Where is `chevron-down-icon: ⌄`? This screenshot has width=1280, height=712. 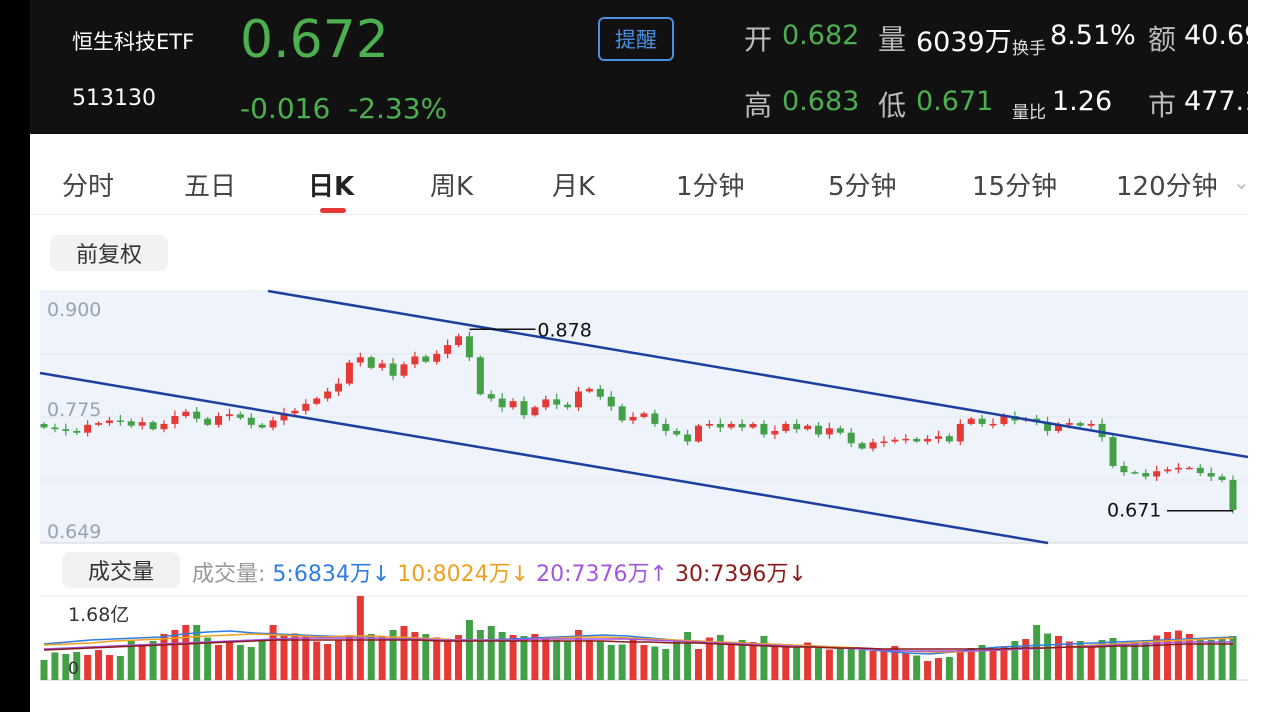
chevron-down-icon: ⌄ is located at coordinates (1240, 182).